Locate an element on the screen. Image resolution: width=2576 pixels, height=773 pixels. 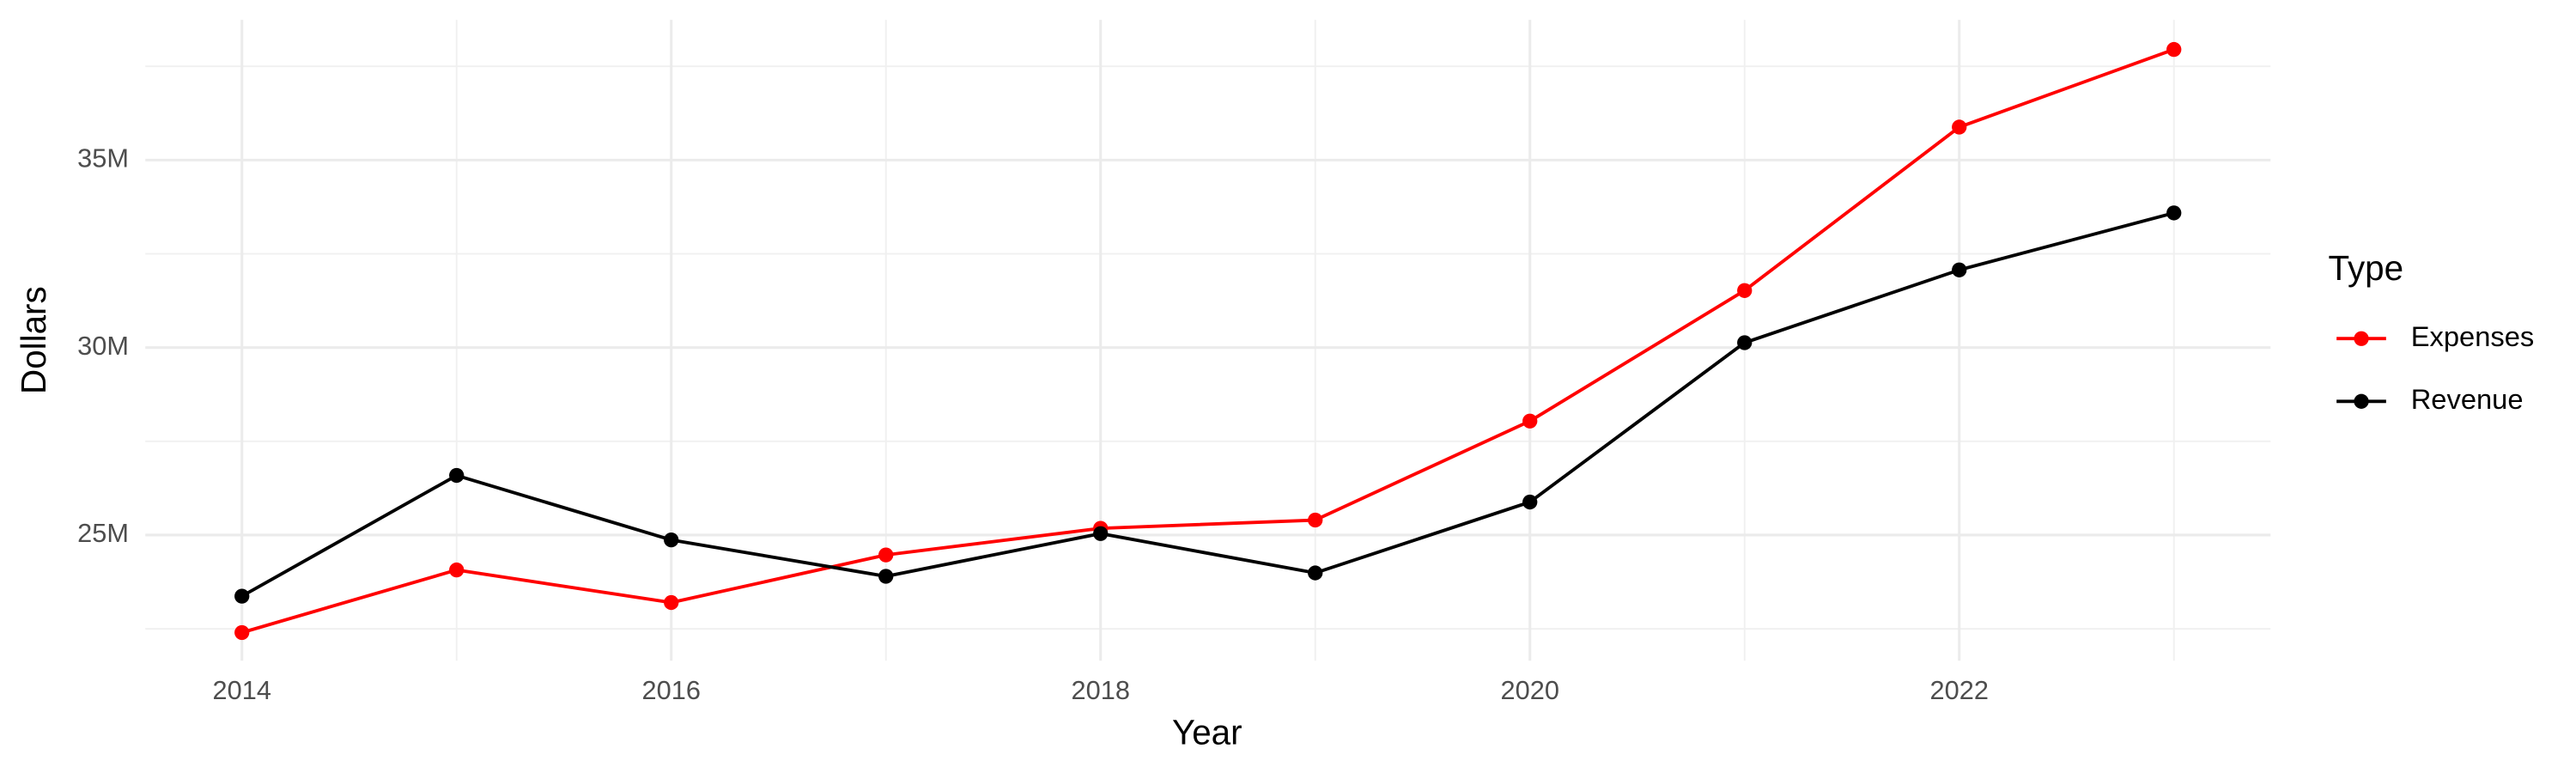
x-axis-title: Year is located at coordinates (1207, 732).